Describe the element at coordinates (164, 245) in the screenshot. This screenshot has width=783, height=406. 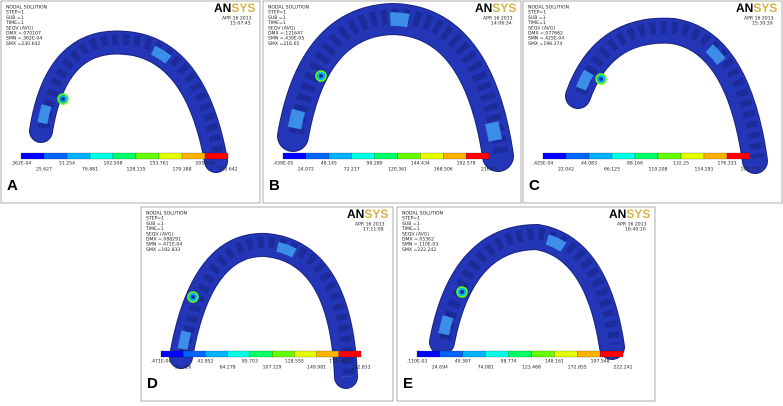
I see `header-line: SMN =.471E-04` at that location.